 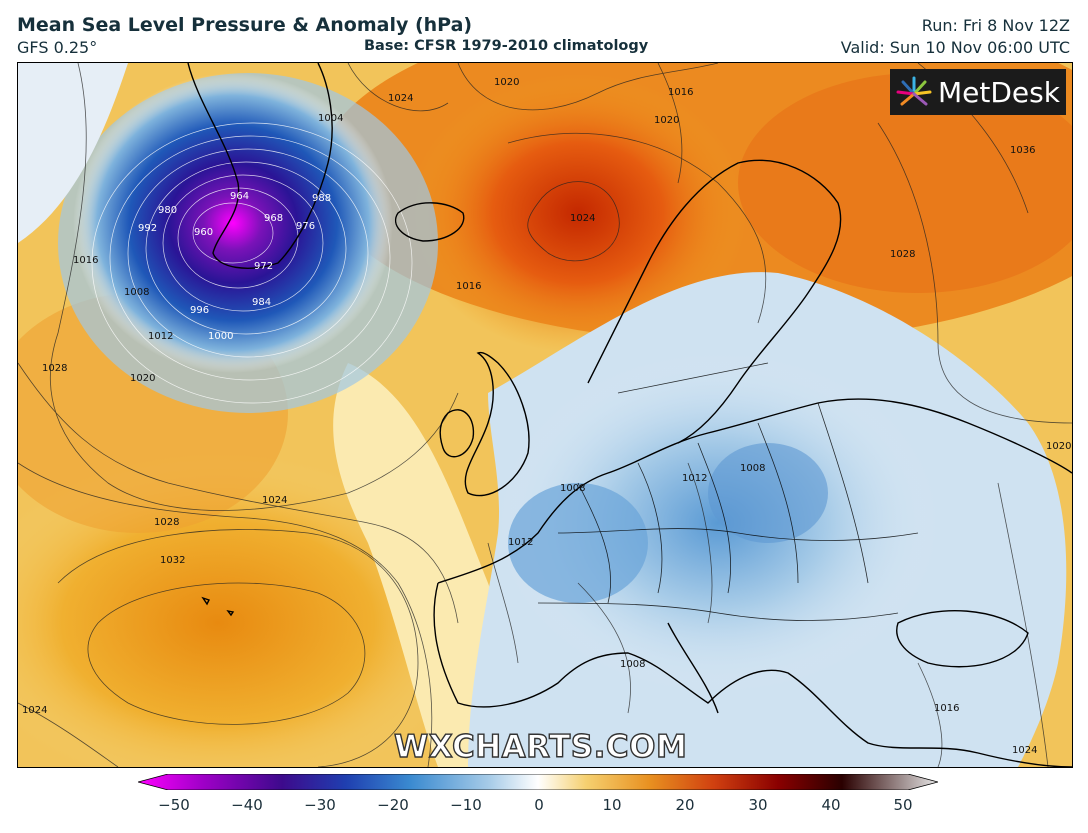 What do you see at coordinates (239, 196) in the screenshot?
I see `isobar-label: 964` at bounding box center [239, 196].